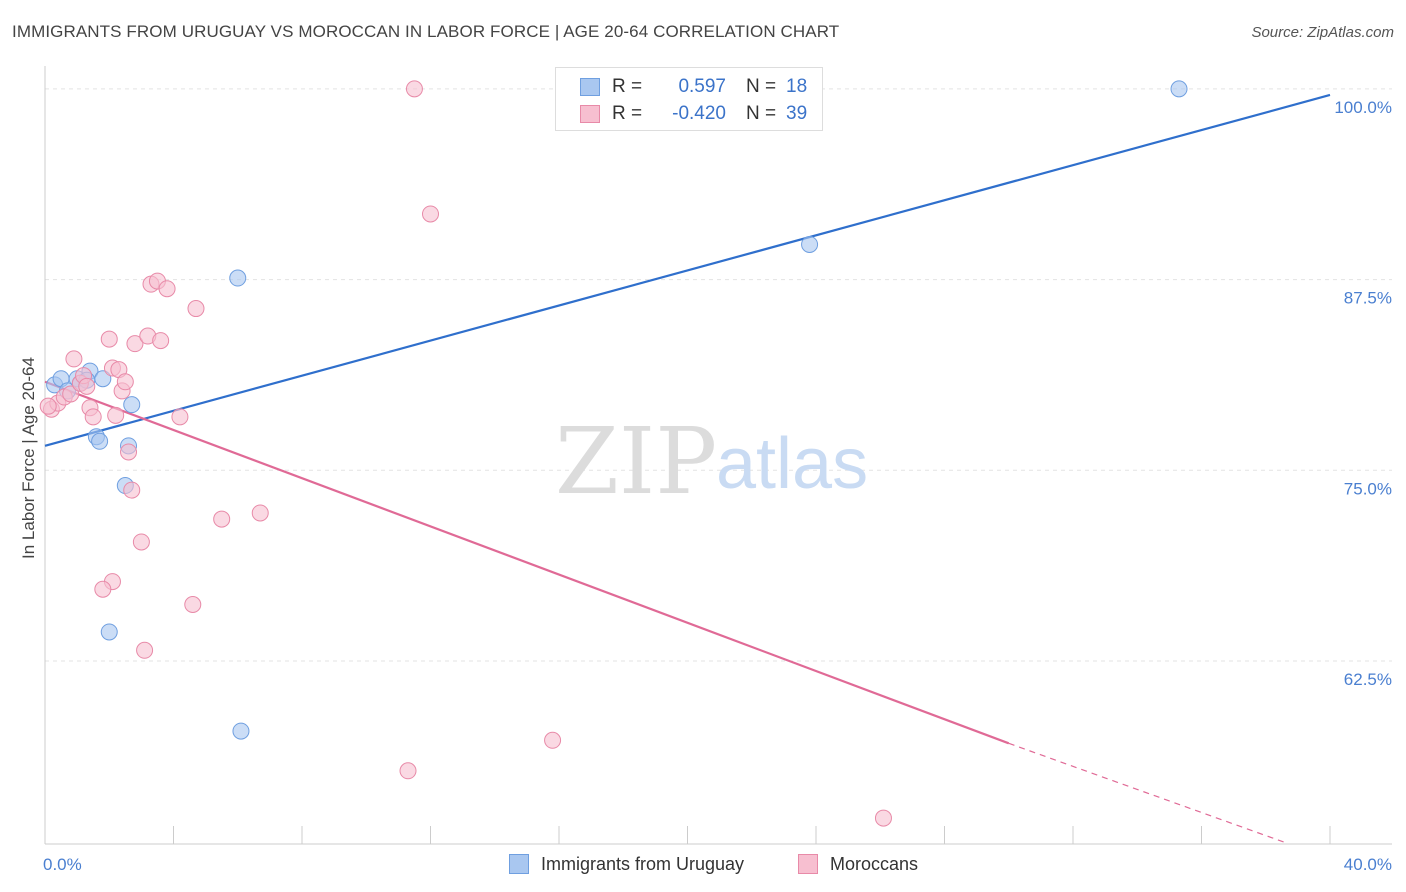 This screenshot has height=892, width=1406. What do you see at coordinates (590, 114) in the screenshot?
I see `legend-swatch-moroccans` at bounding box center [590, 114].